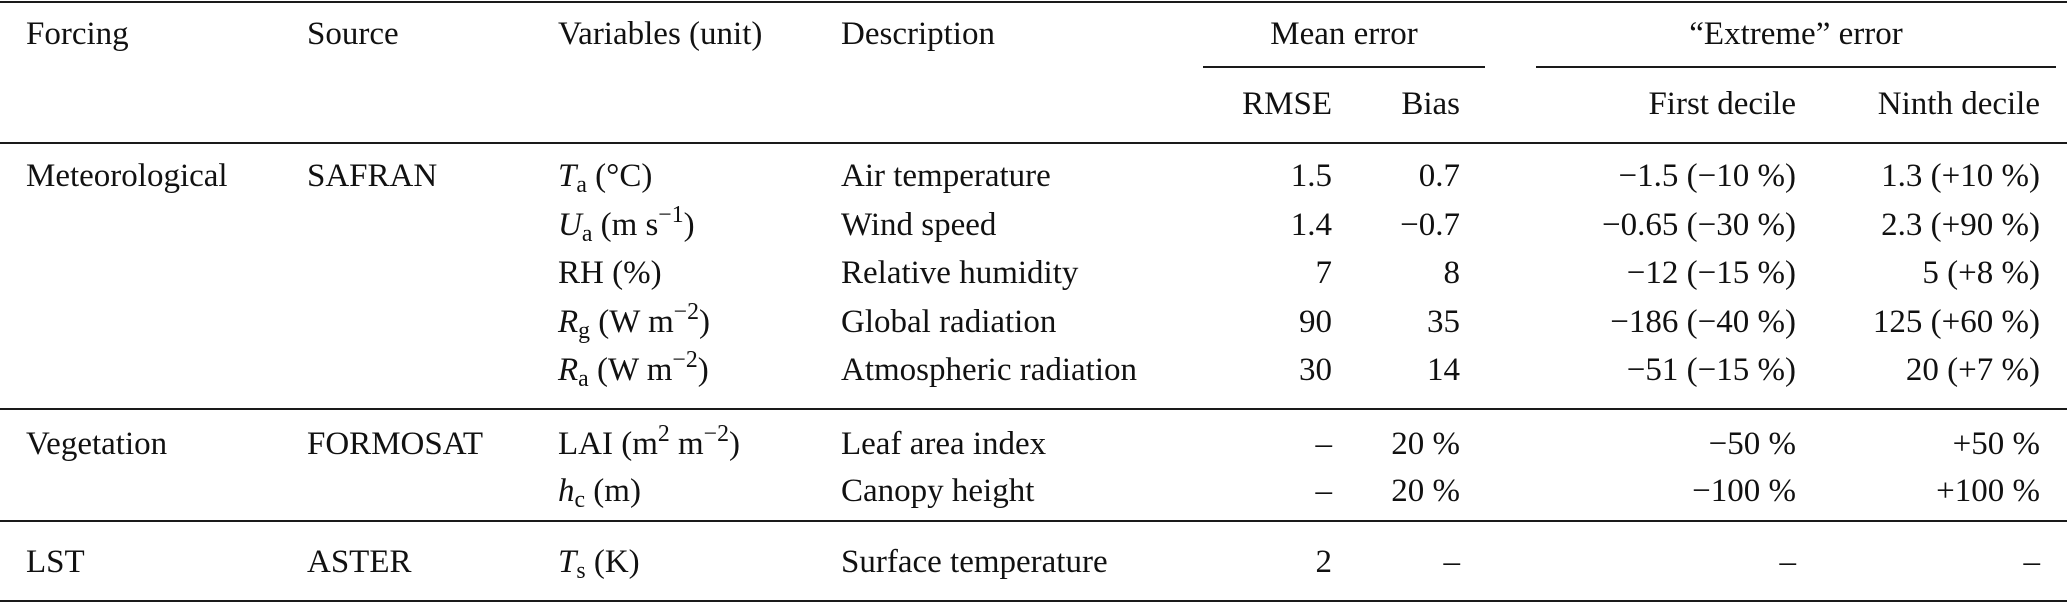 This screenshot has height=602, width=2067. Describe the element at coordinates (1287, 104) in the screenshot. I see `header-rmse: RMSE` at that location.